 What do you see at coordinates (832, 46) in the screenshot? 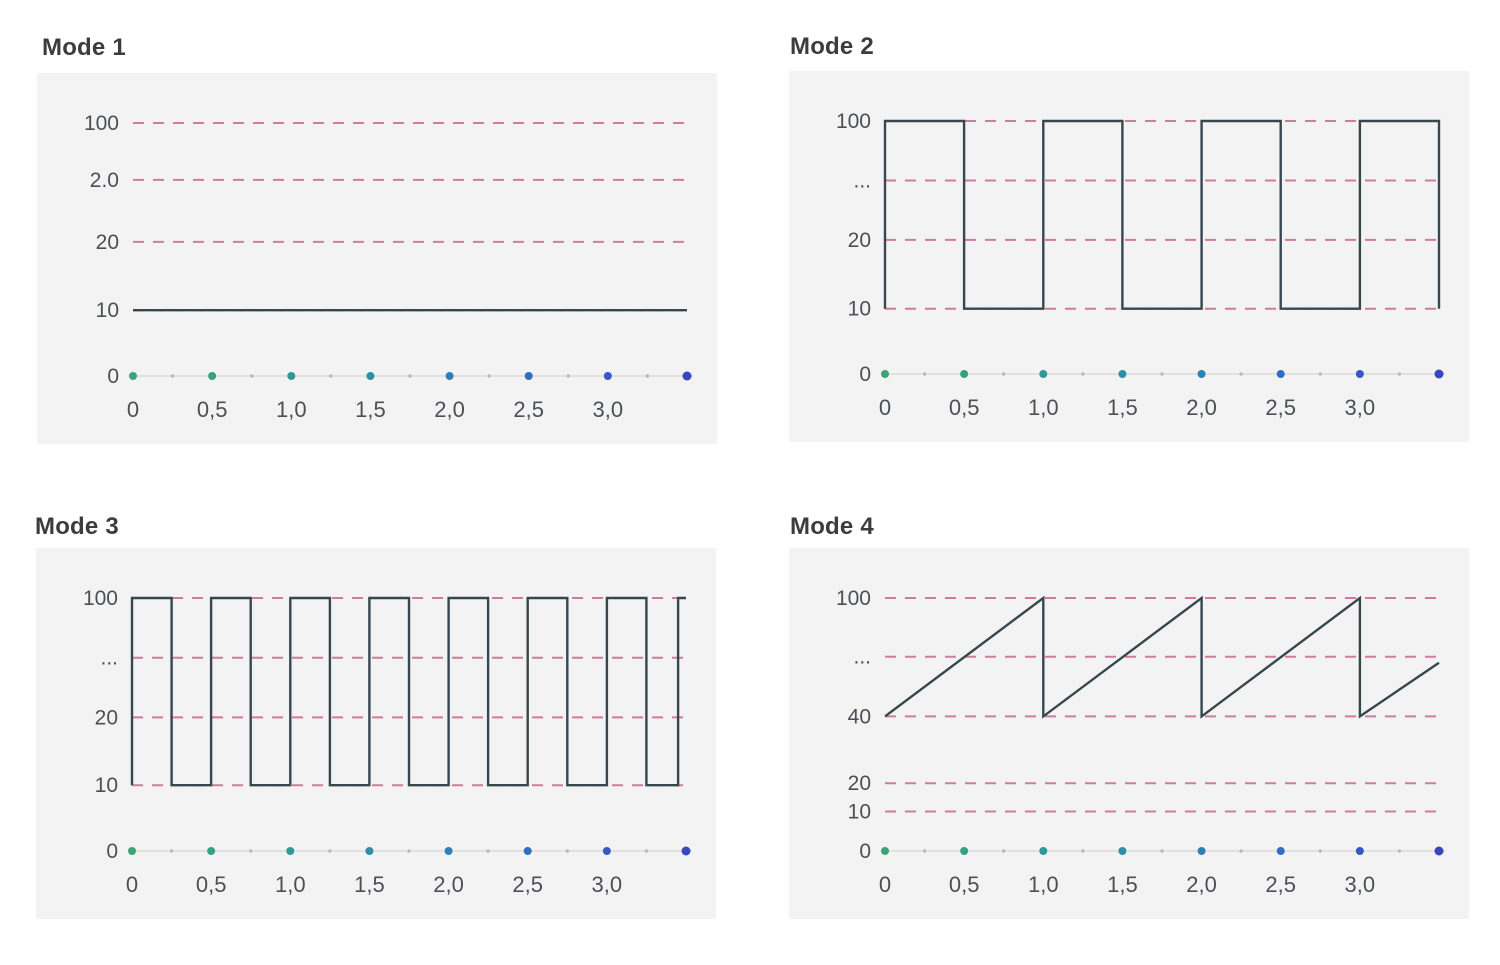
I see `chart-title-mode-2: Mode 2` at bounding box center [832, 46].